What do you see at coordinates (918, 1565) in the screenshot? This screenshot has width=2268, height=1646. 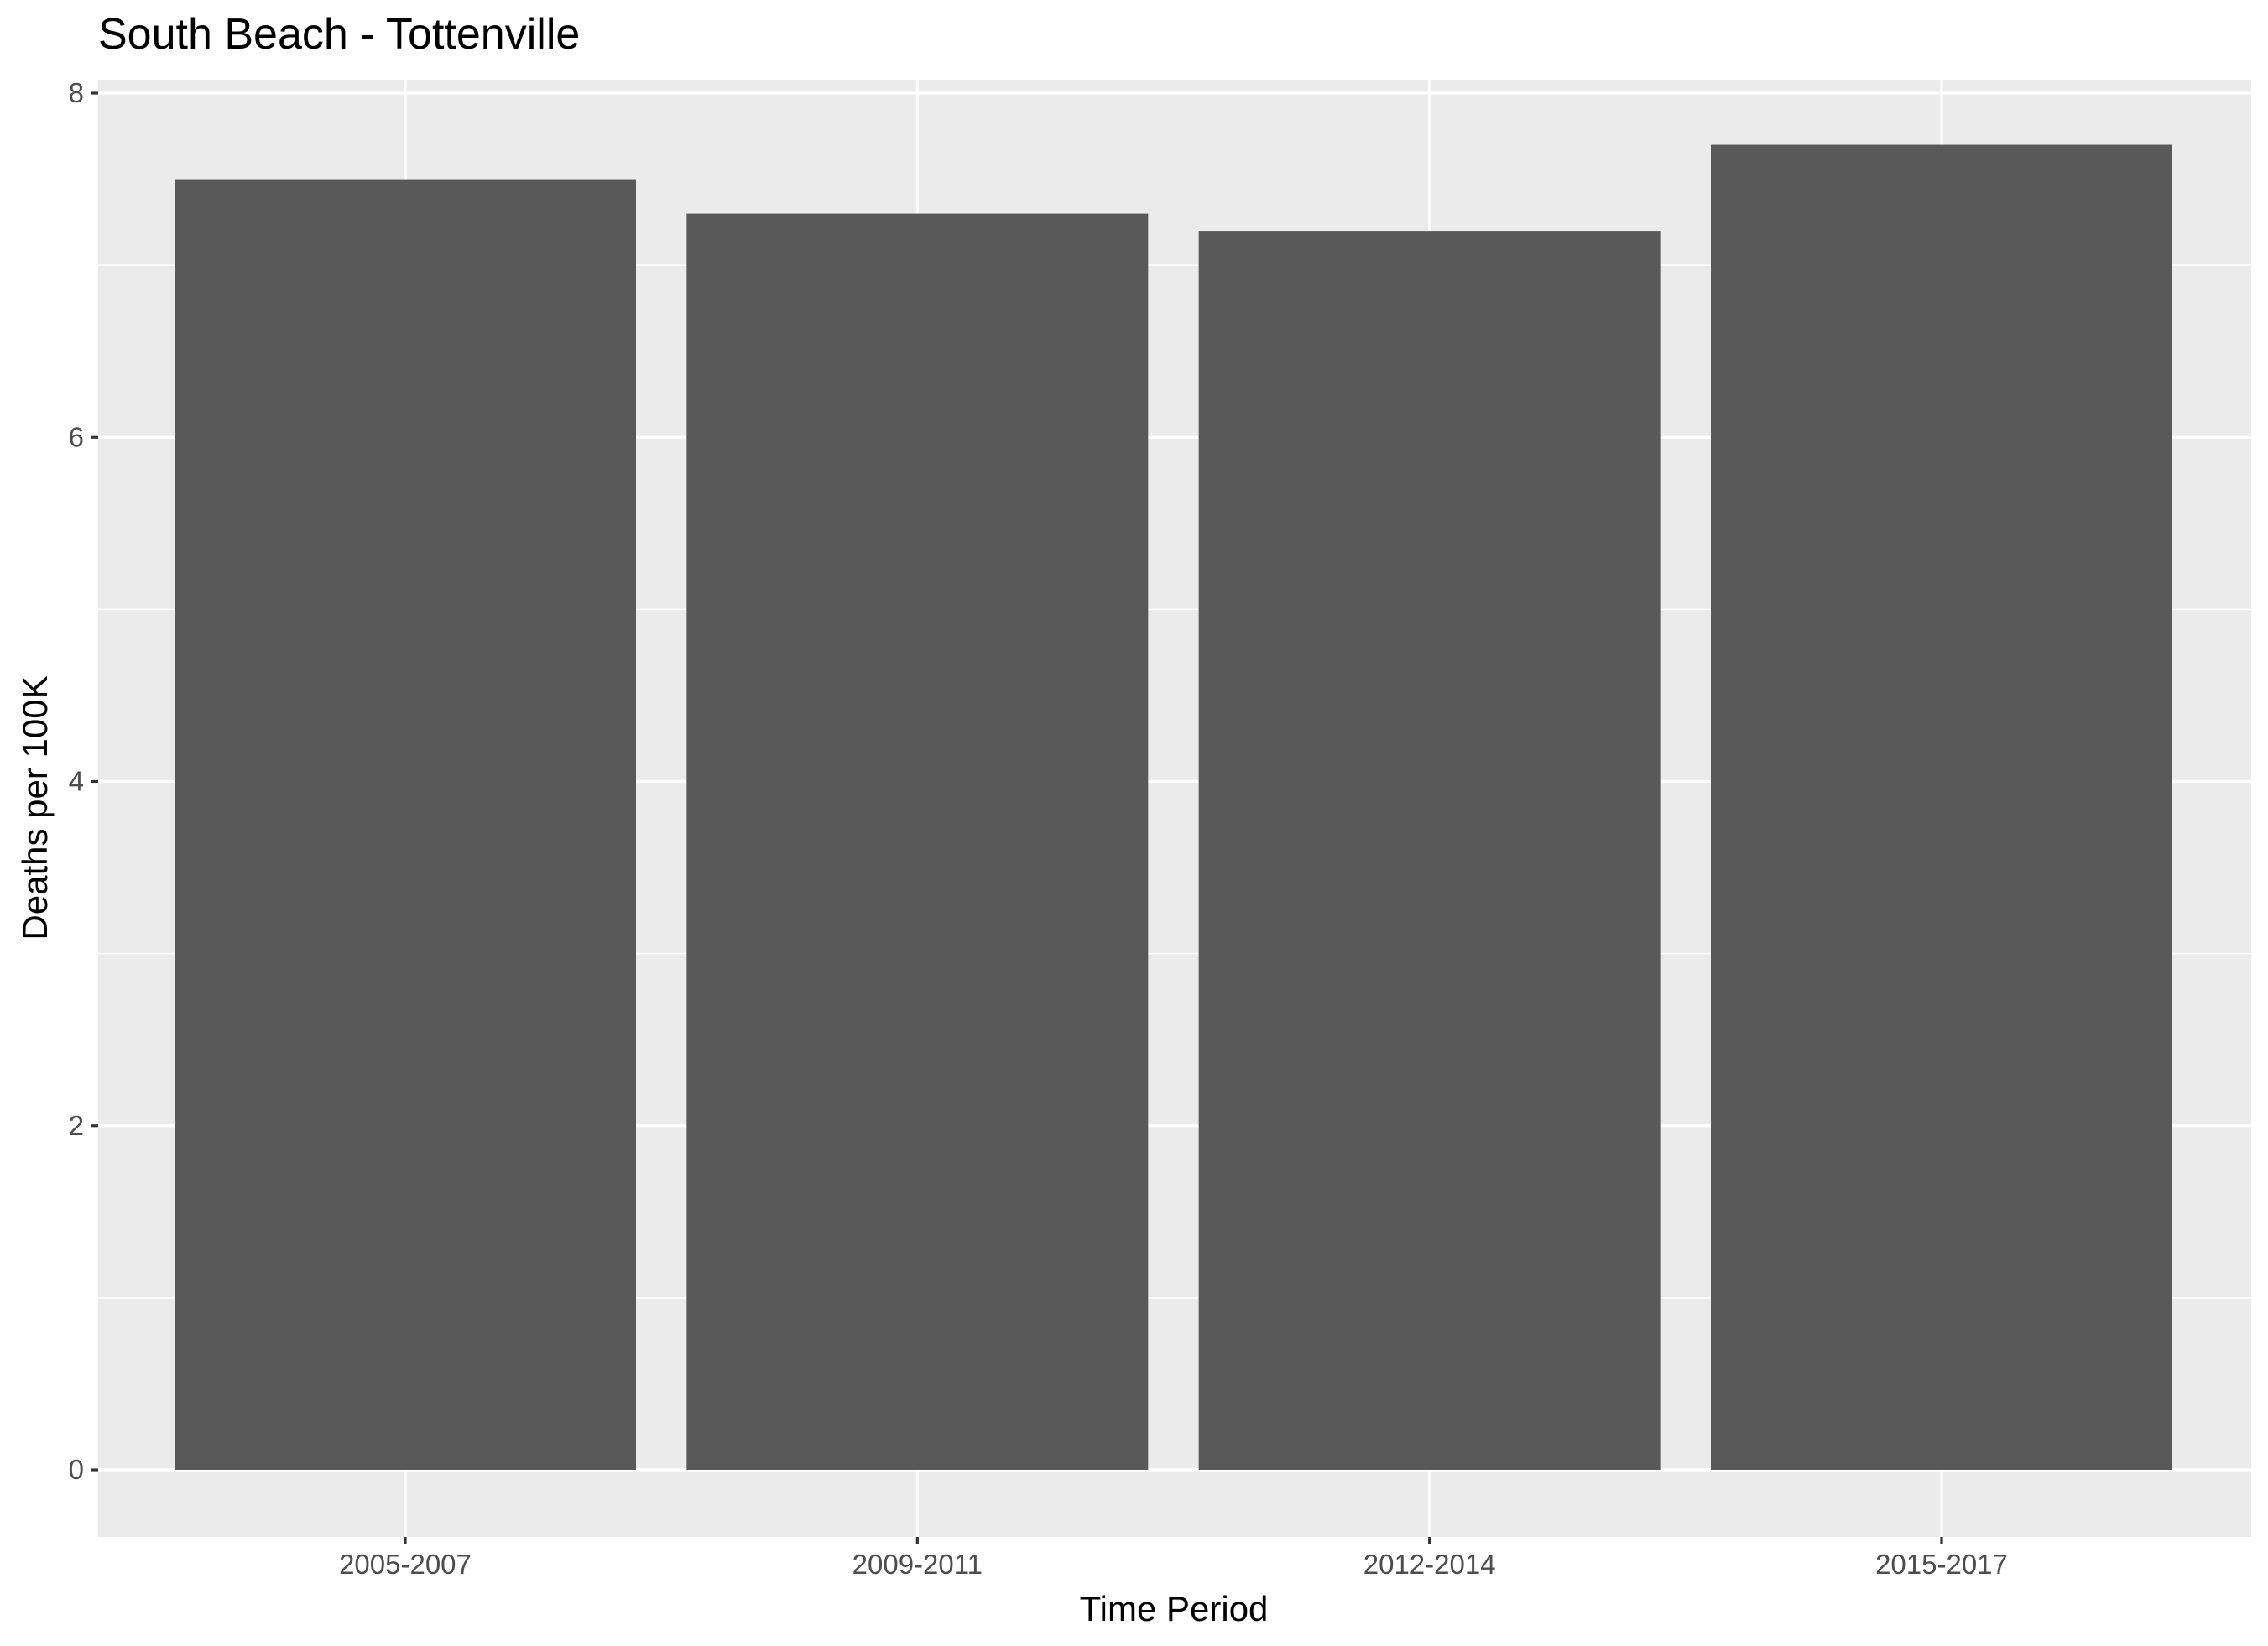 I see `x-tick-label: 2009-2011` at bounding box center [918, 1565].